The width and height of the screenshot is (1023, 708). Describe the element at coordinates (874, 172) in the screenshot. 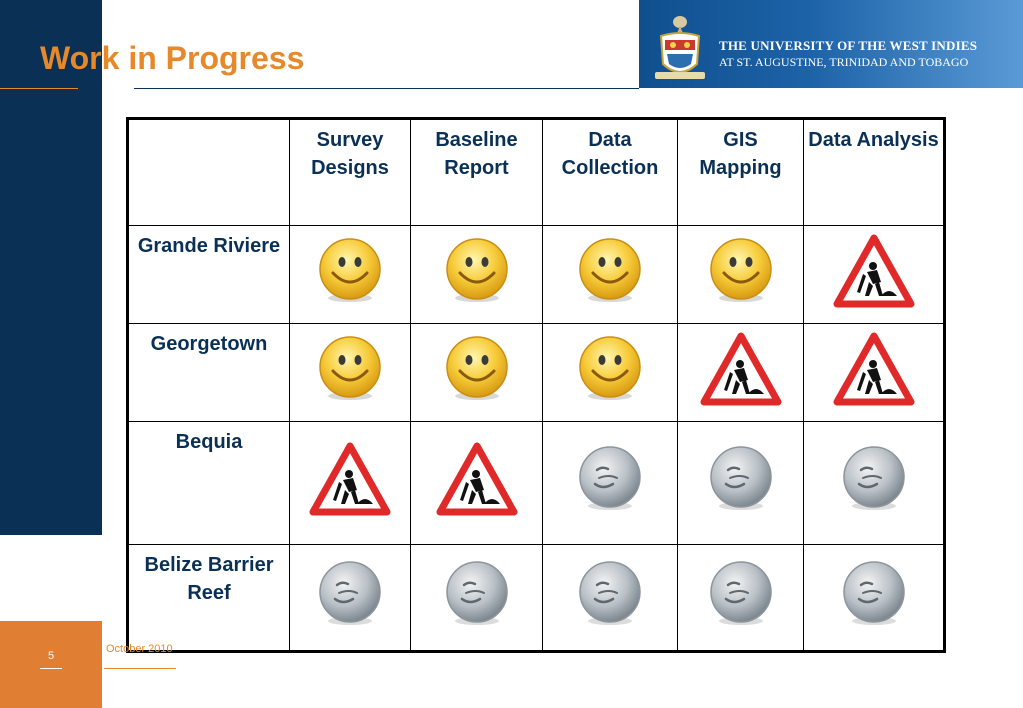

I see `column-header: Data Analysis` at that location.